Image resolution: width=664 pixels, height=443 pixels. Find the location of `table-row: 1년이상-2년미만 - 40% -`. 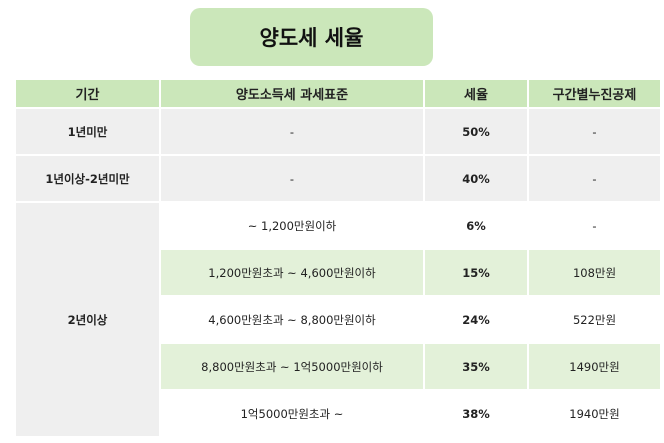

table-row: 1년이상-2년미만 - 40% - is located at coordinates (338, 178).